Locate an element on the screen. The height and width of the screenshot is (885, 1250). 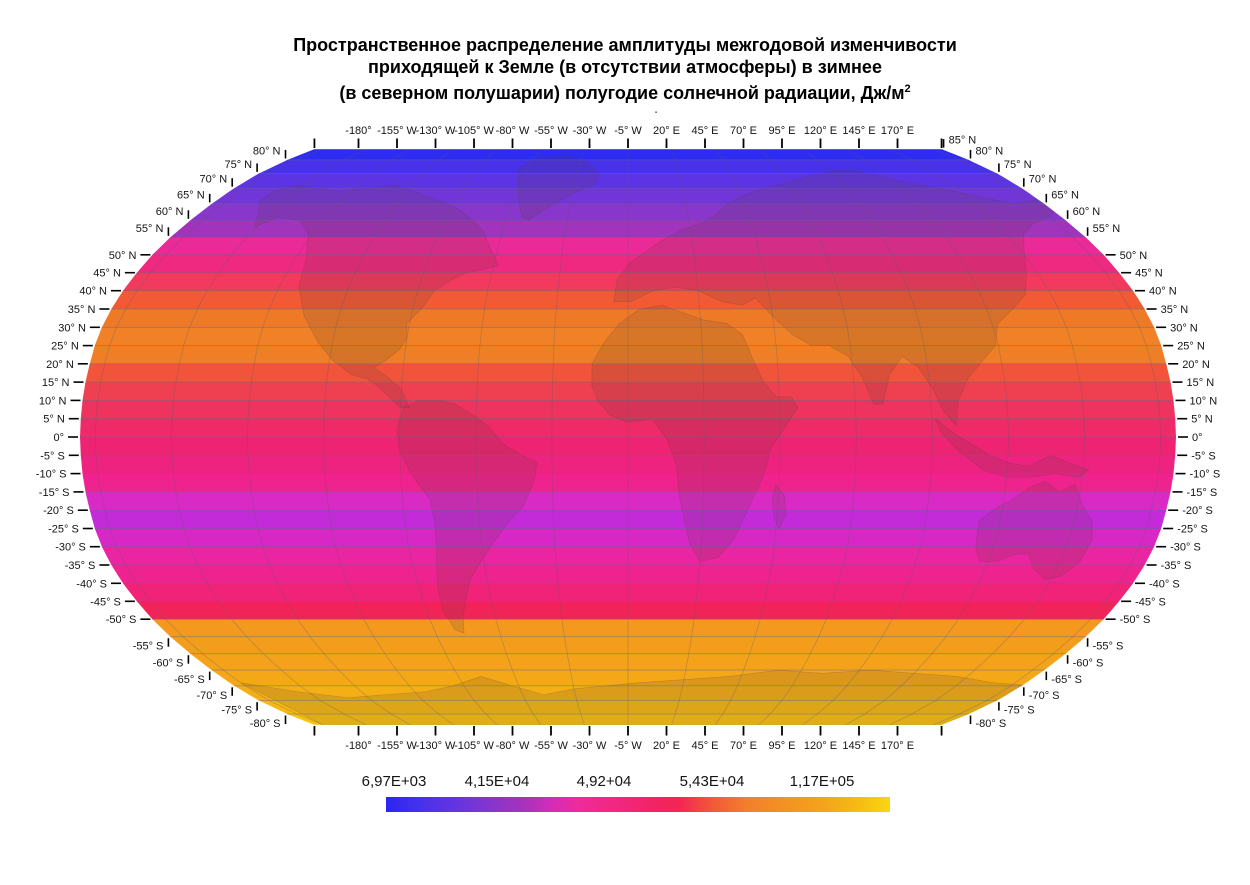
colorbar-label: 1,17E+05 is located at coordinates (822, 781).